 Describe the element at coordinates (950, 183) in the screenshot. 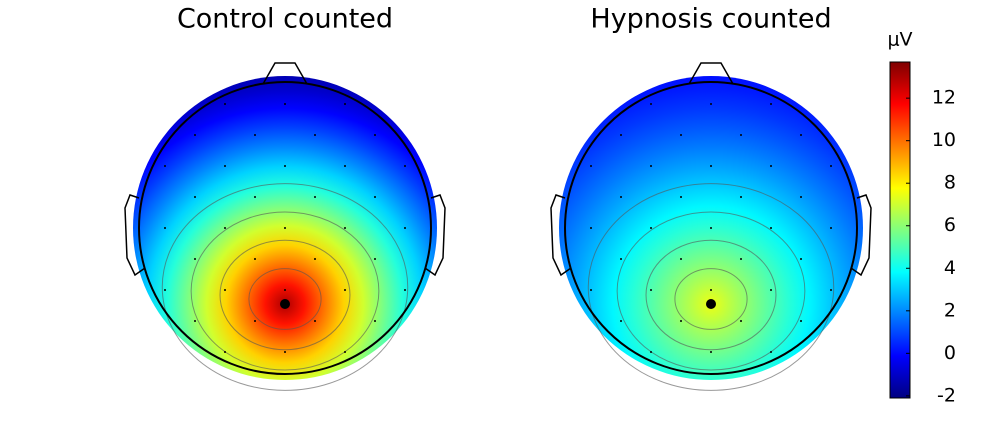

I see `colorbar-tick-label: 8` at that location.